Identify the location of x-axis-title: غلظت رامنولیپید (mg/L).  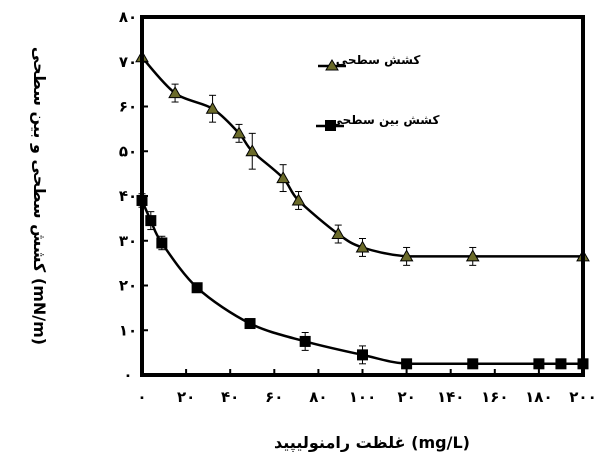
(372, 443).